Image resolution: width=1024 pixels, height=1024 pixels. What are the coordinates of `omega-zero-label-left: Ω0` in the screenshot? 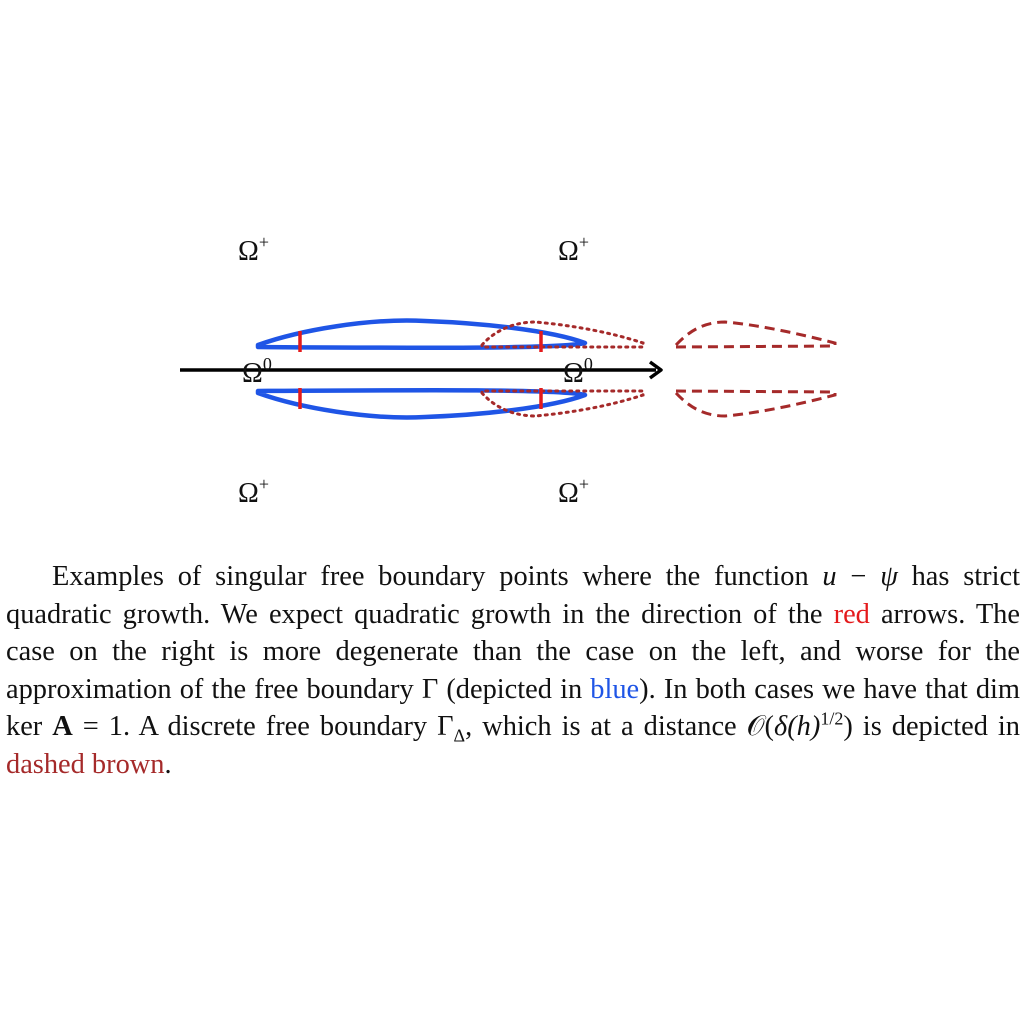 It's located at (257, 371).